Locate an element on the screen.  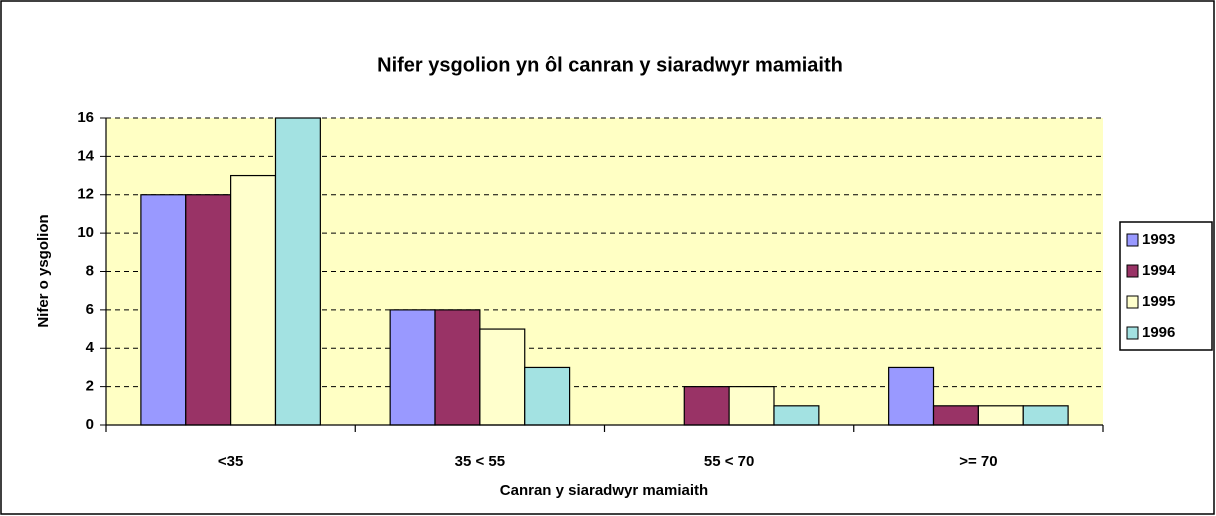
x-axis-title: Canran y siaradwyr mamiaith is located at coordinates (604, 490).